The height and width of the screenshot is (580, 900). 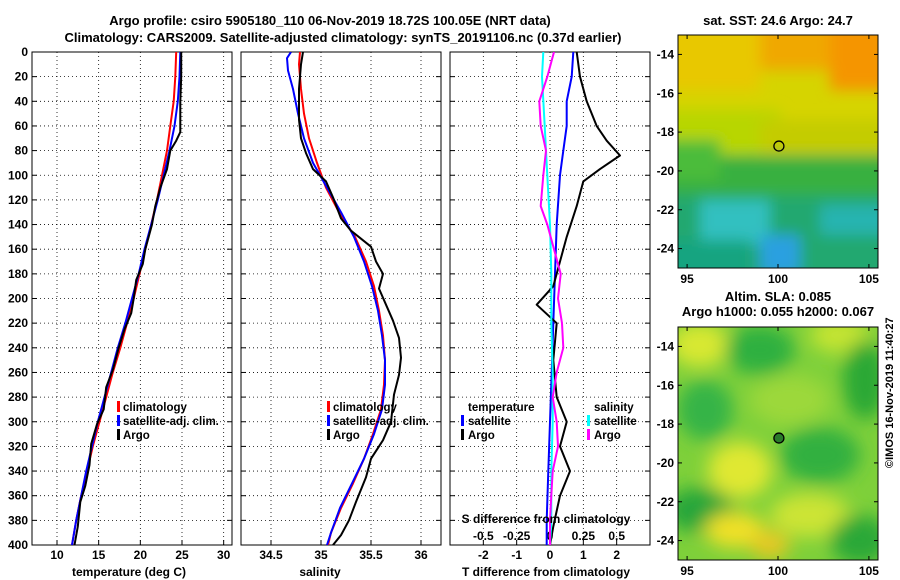 What do you see at coordinates (22, 77) in the screenshot?
I see `y-tick-label: 20` at bounding box center [22, 77].